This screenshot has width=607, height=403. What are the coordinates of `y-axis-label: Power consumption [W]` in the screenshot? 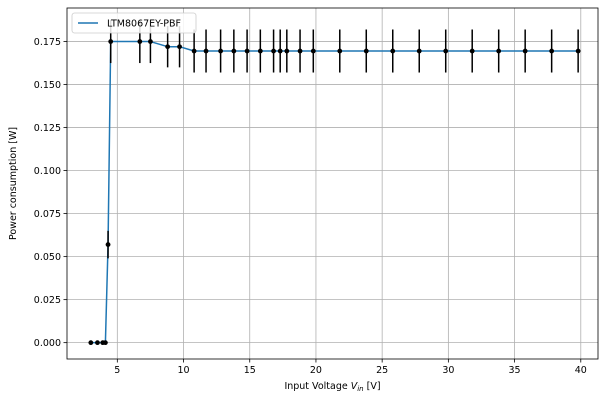 It's located at (13, 183).